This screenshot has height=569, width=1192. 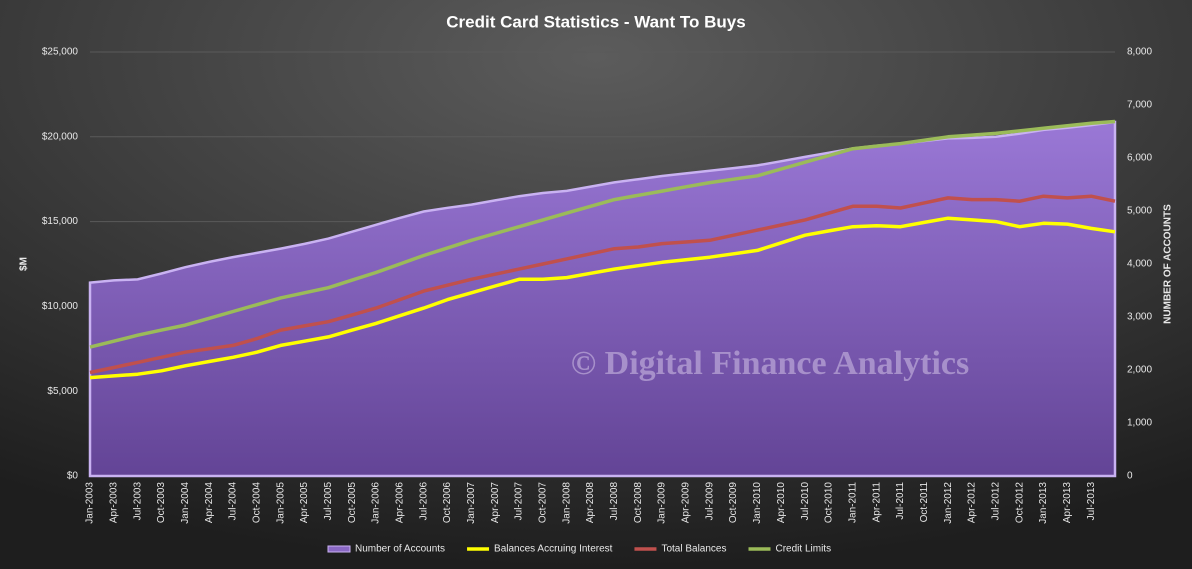 What do you see at coordinates (1139, 105) in the screenshot?
I see `y2-tick-label: 7,000` at bounding box center [1139, 105].